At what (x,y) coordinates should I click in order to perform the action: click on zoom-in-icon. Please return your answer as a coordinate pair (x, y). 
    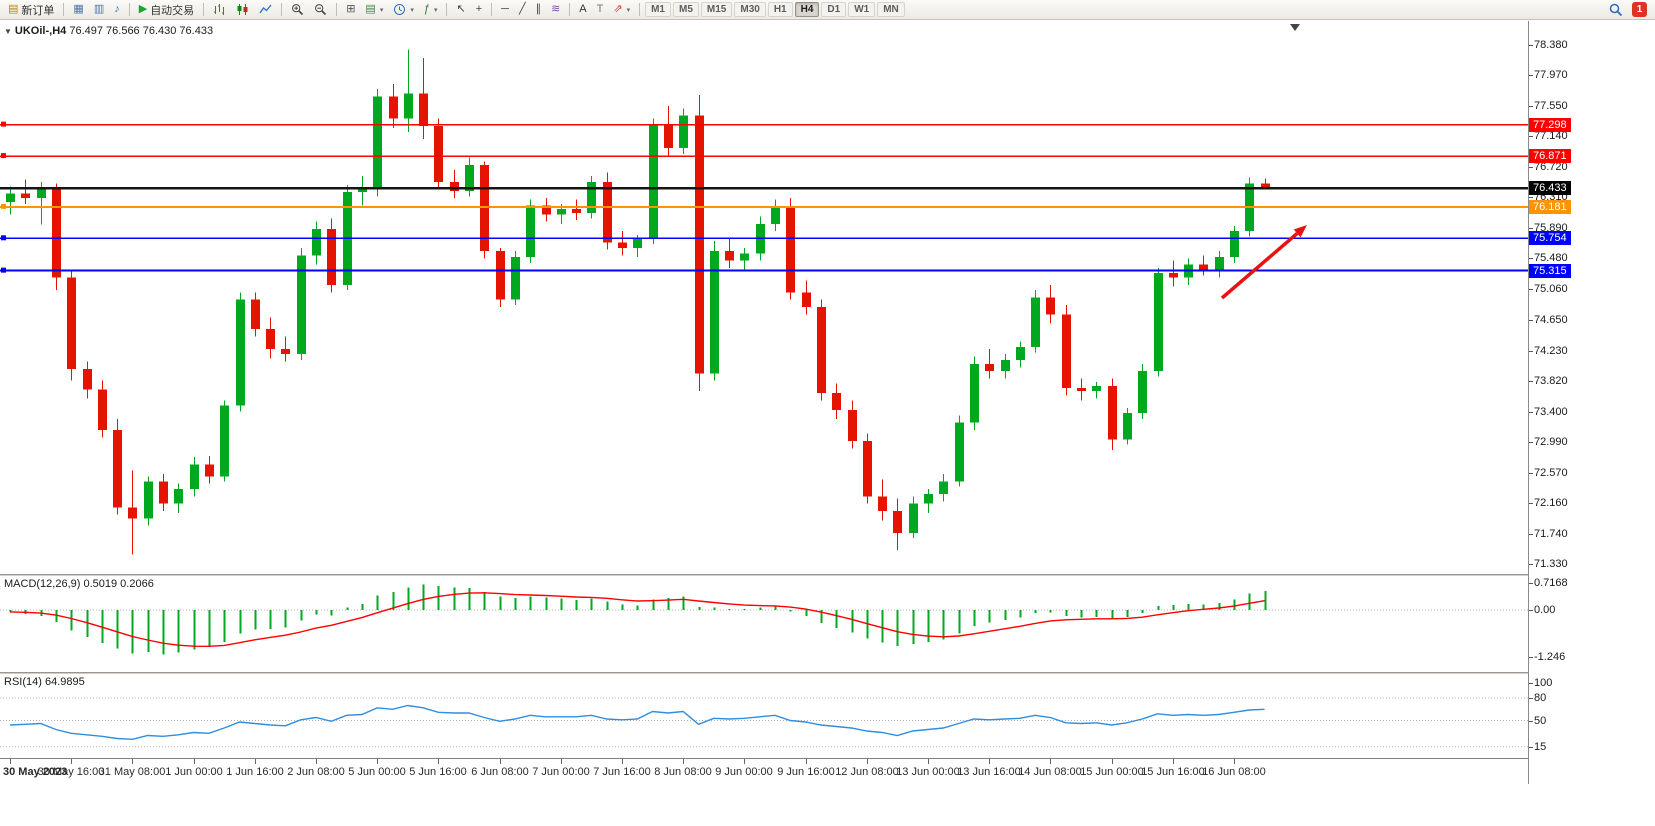
    Looking at the image, I should click on (298, 10).